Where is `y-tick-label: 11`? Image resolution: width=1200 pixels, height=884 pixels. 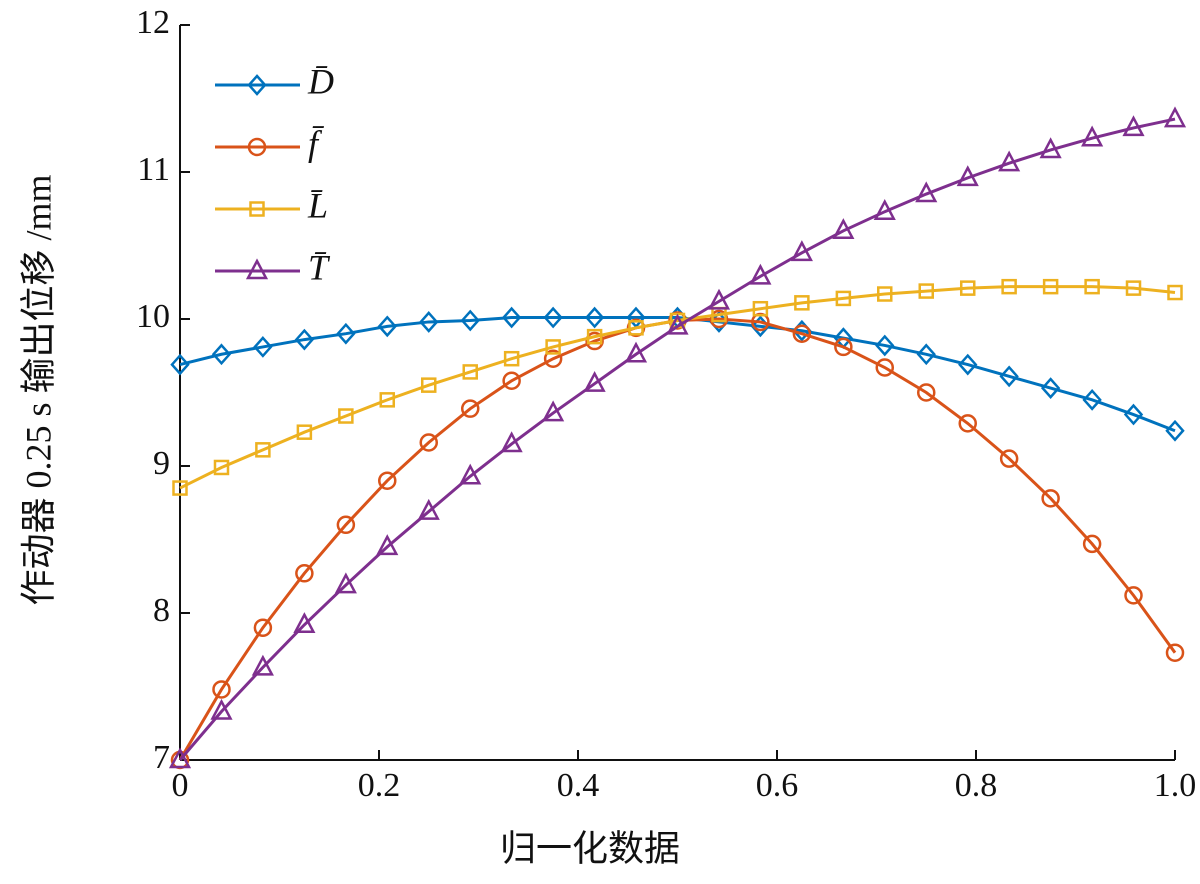 y-tick-label: 11 is located at coordinates (153, 169).